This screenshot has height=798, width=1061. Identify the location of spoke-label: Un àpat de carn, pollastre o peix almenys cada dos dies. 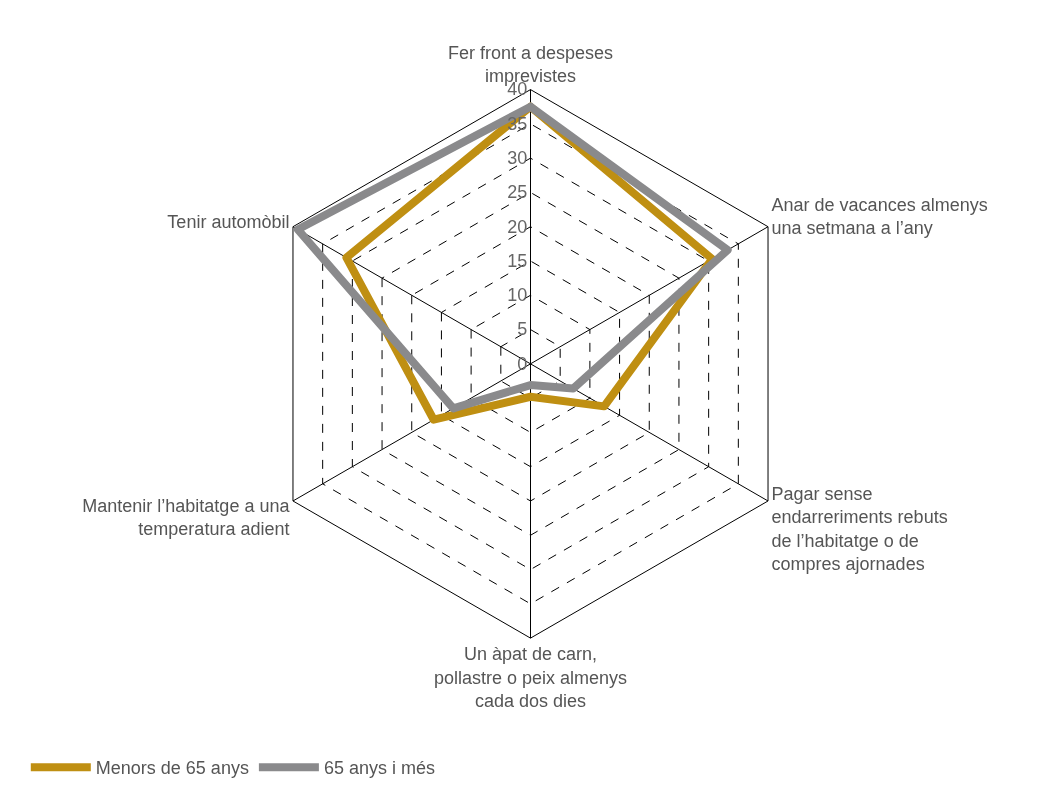
(530, 678).